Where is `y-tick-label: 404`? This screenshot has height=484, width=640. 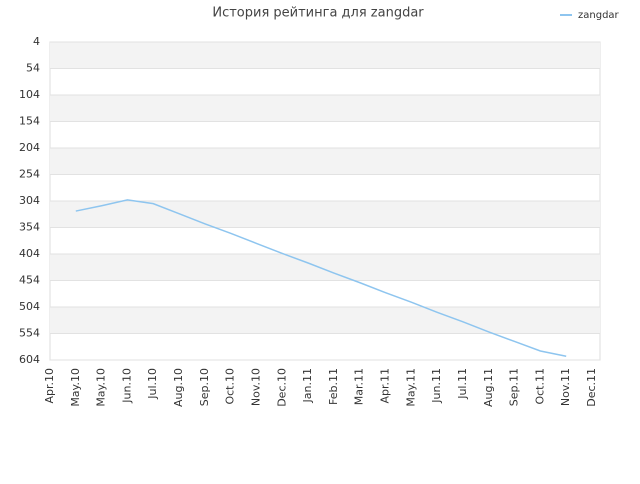 y-tick-label: 404 is located at coordinates (29, 253).